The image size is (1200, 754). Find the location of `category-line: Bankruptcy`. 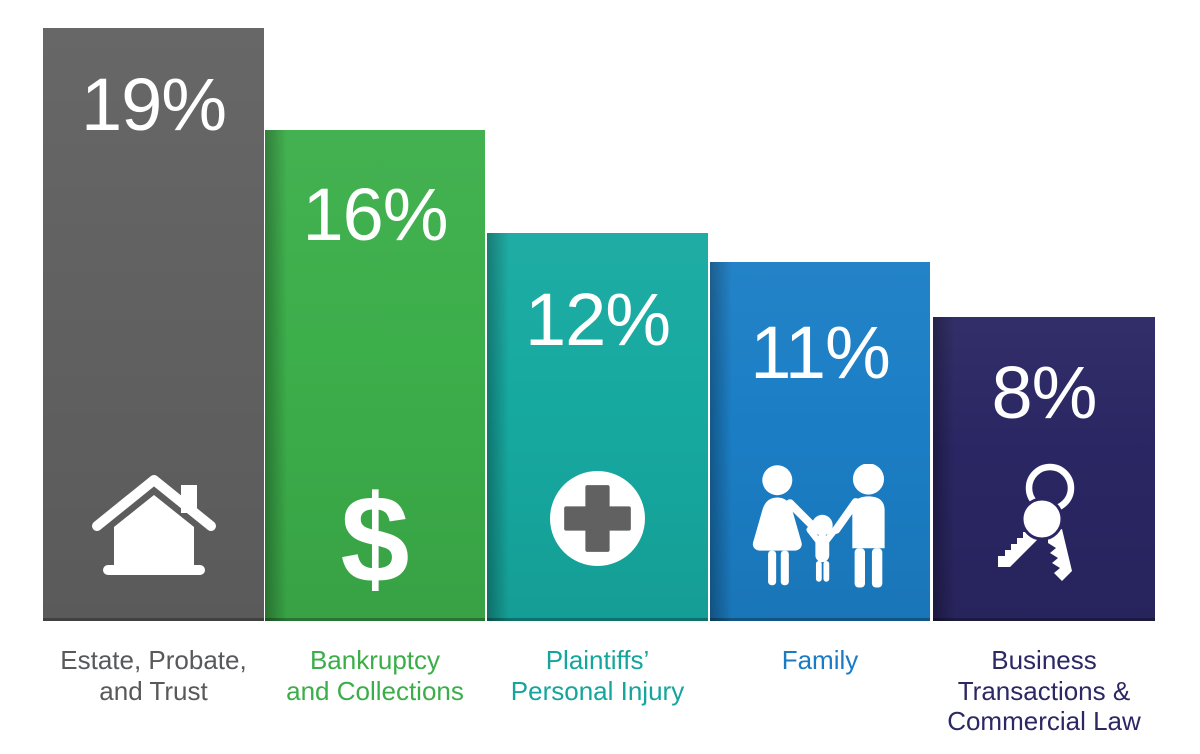

category-line: Bankruptcy is located at coordinates (375, 660).